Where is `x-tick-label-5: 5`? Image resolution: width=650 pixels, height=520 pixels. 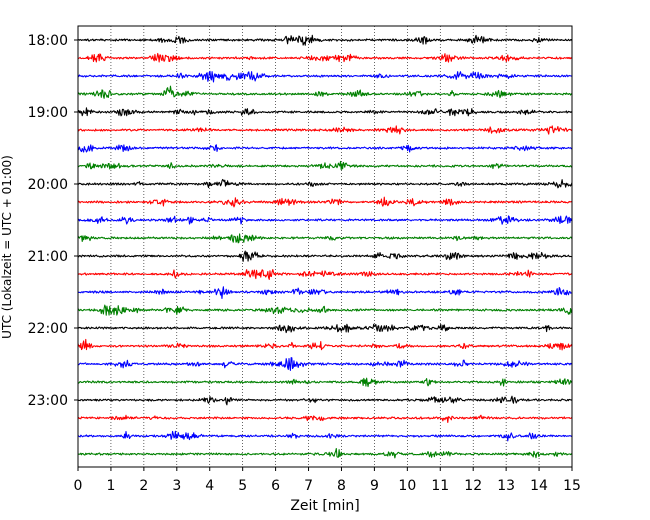
x-tick-label-5: 5 is located at coordinates (242, 486).